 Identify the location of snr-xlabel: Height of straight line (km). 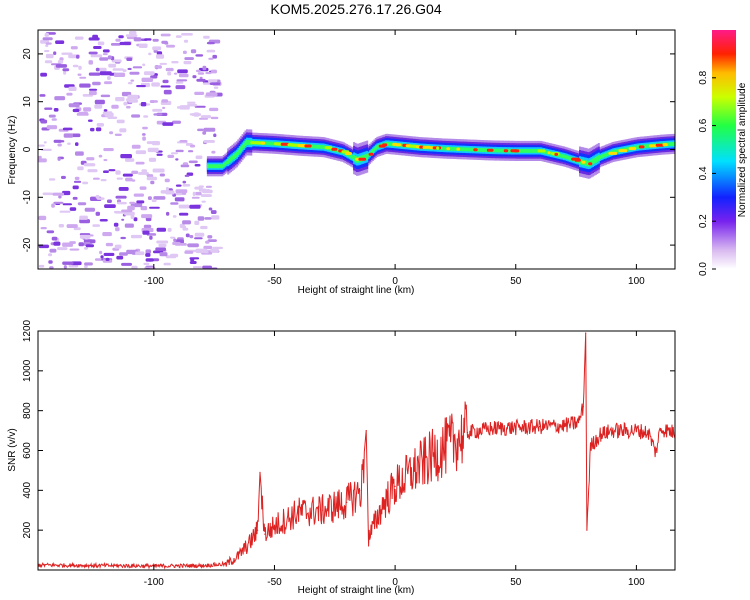
(356, 590).